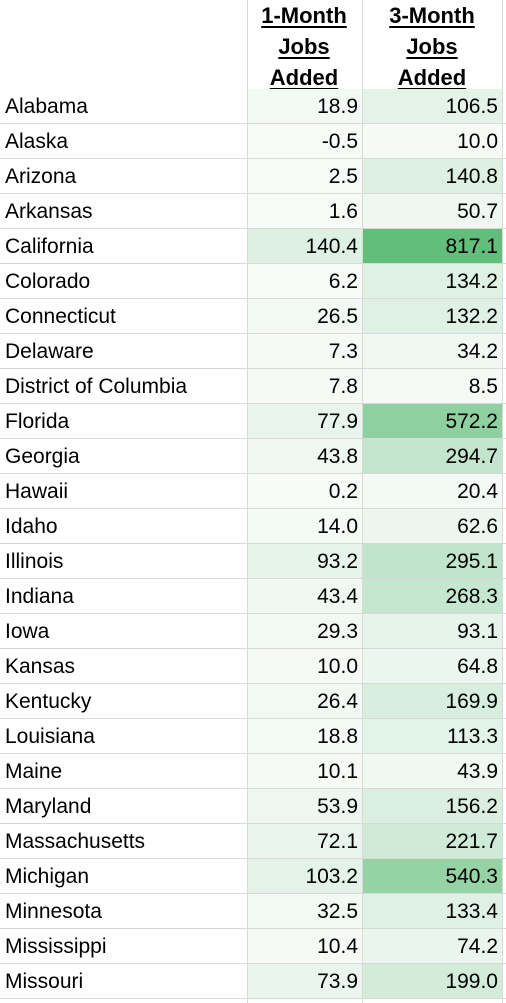 This screenshot has height=1003, width=506. What do you see at coordinates (305, 351) in the screenshot?
I see `one-month-value-cell: 7.3` at bounding box center [305, 351].